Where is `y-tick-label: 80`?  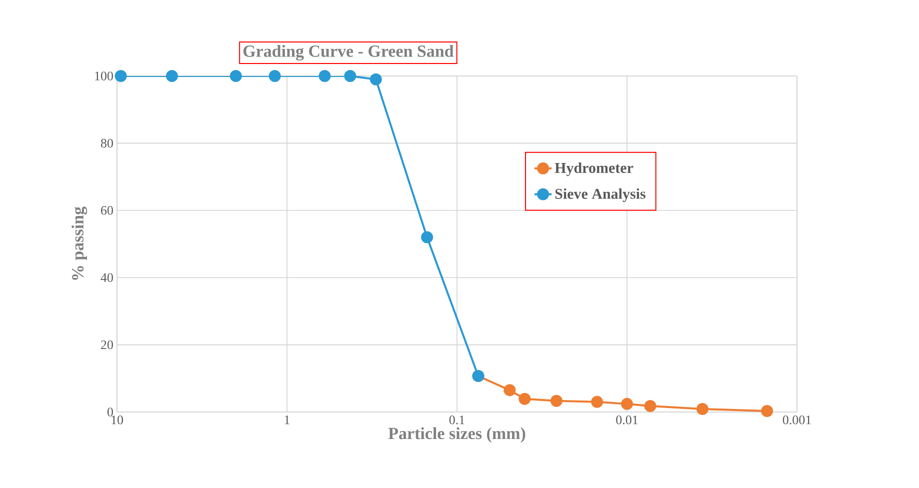
y-tick-label: 80 is located at coordinates (106, 143).